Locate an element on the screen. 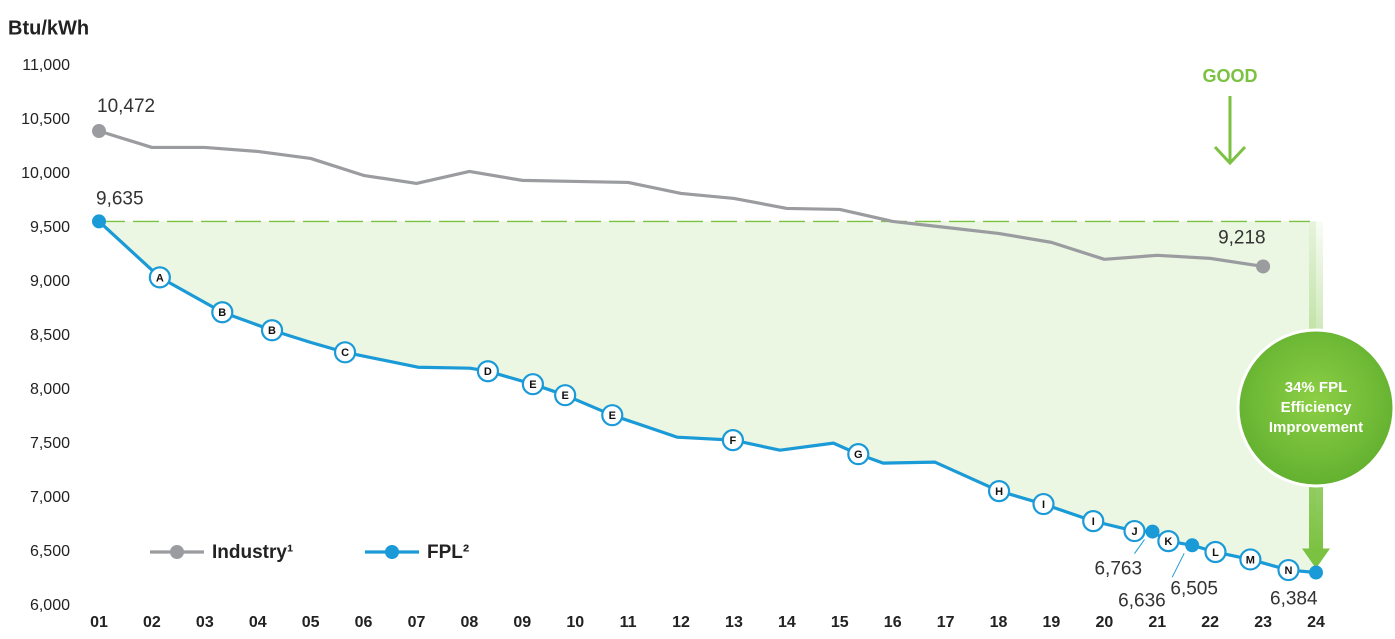 This screenshot has width=1395, height=639. letter-label: J is located at coordinates (1134, 532).